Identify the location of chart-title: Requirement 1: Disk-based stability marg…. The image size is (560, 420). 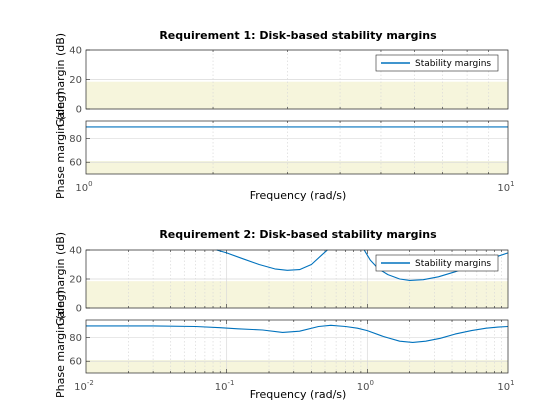
(298, 35).